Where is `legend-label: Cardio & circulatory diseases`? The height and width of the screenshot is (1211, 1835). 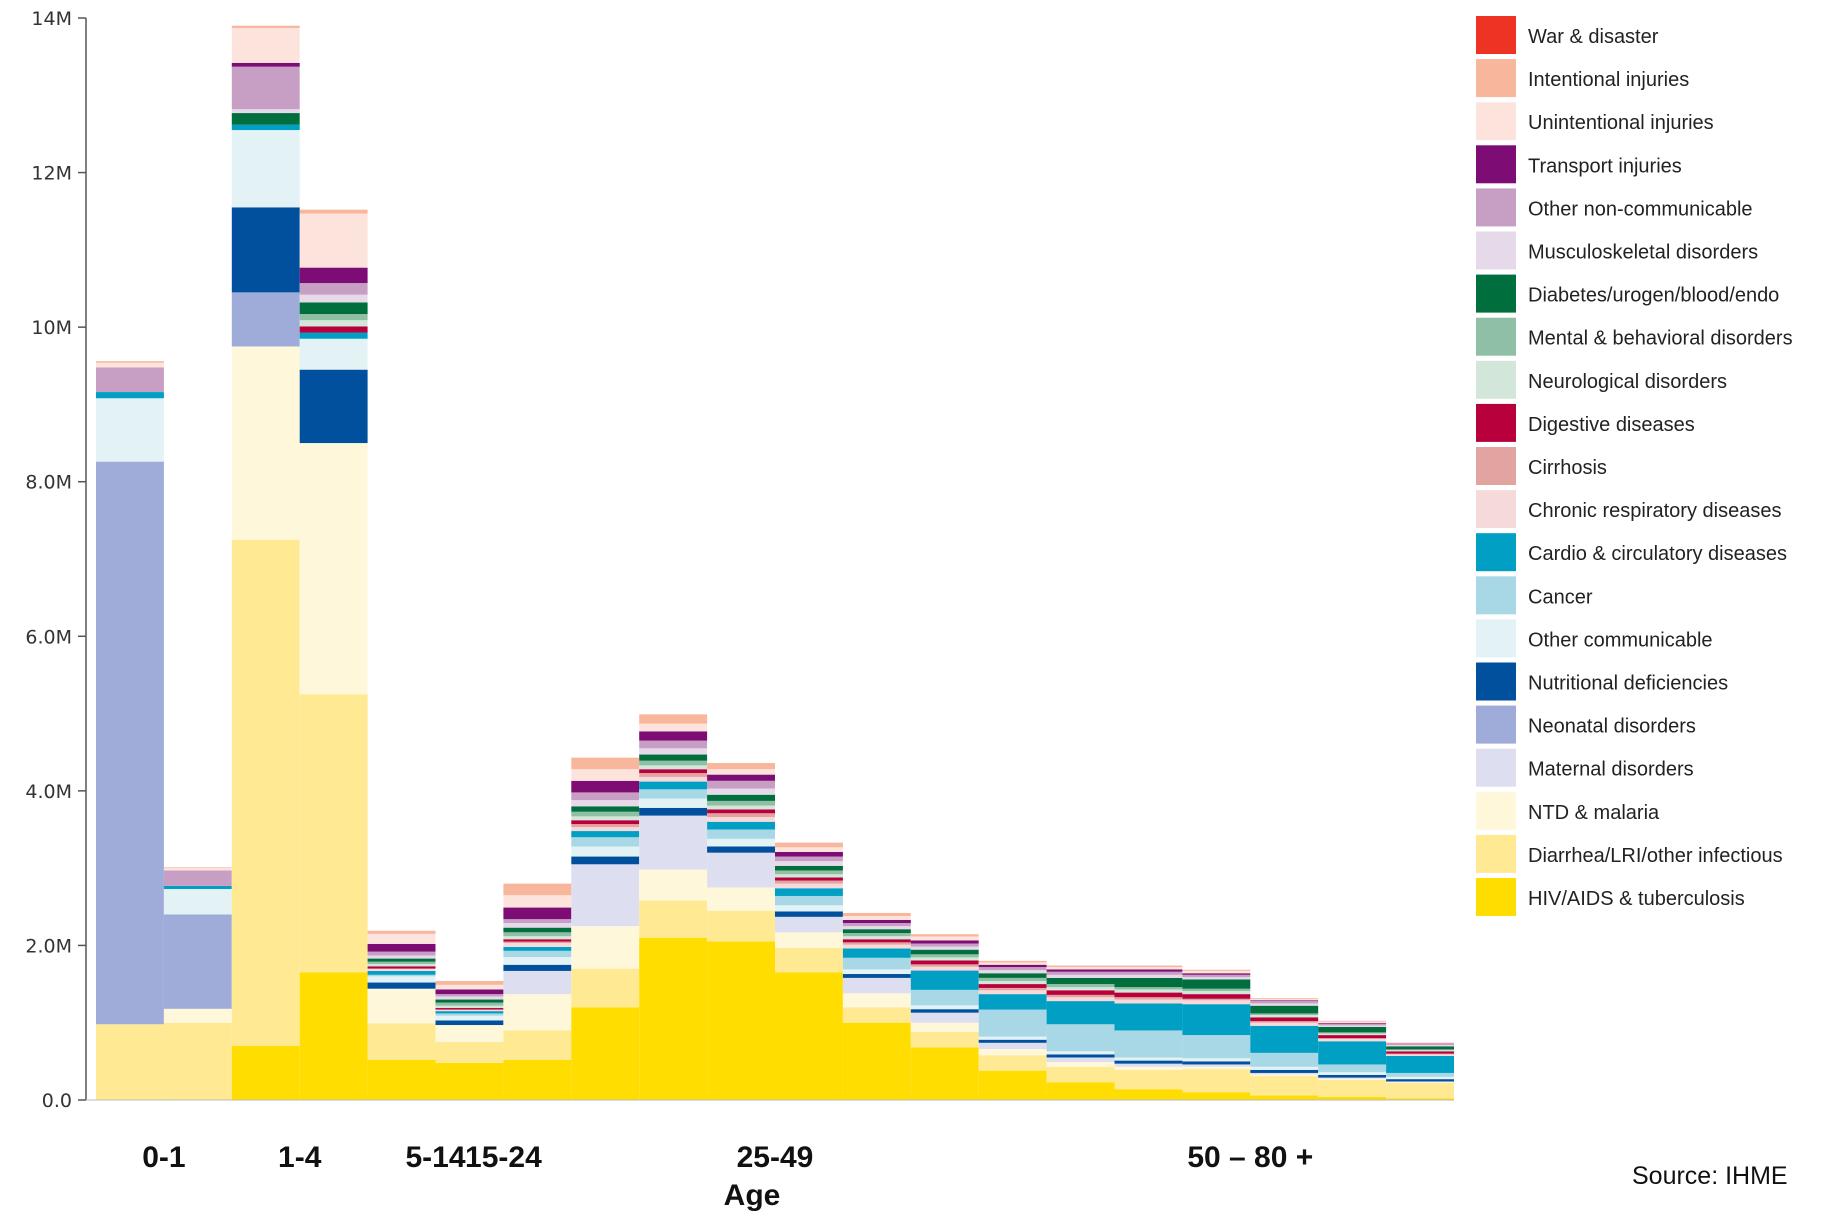
legend-label: Cardio & circulatory diseases is located at coordinates (1657, 554).